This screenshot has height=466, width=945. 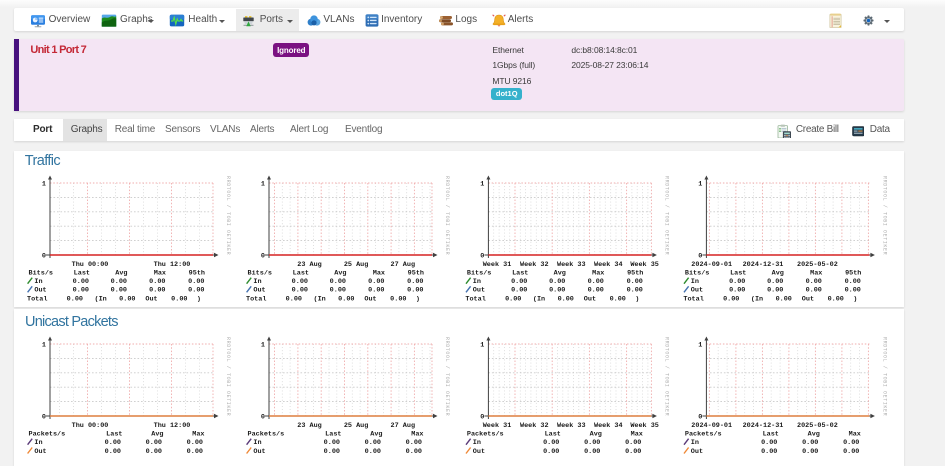 What do you see at coordinates (757, 299) in the screenshot?
I see `svg-text: (In` at bounding box center [757, 299].